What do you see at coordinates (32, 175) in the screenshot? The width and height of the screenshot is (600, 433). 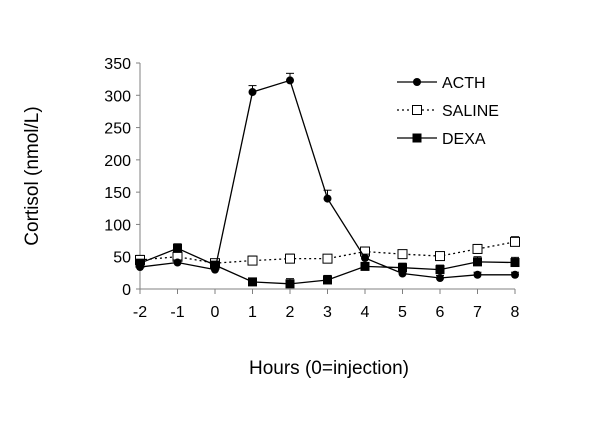 I see `y-axis-title: Cortisol (nmol/L)` at bounding box center [32, 175].